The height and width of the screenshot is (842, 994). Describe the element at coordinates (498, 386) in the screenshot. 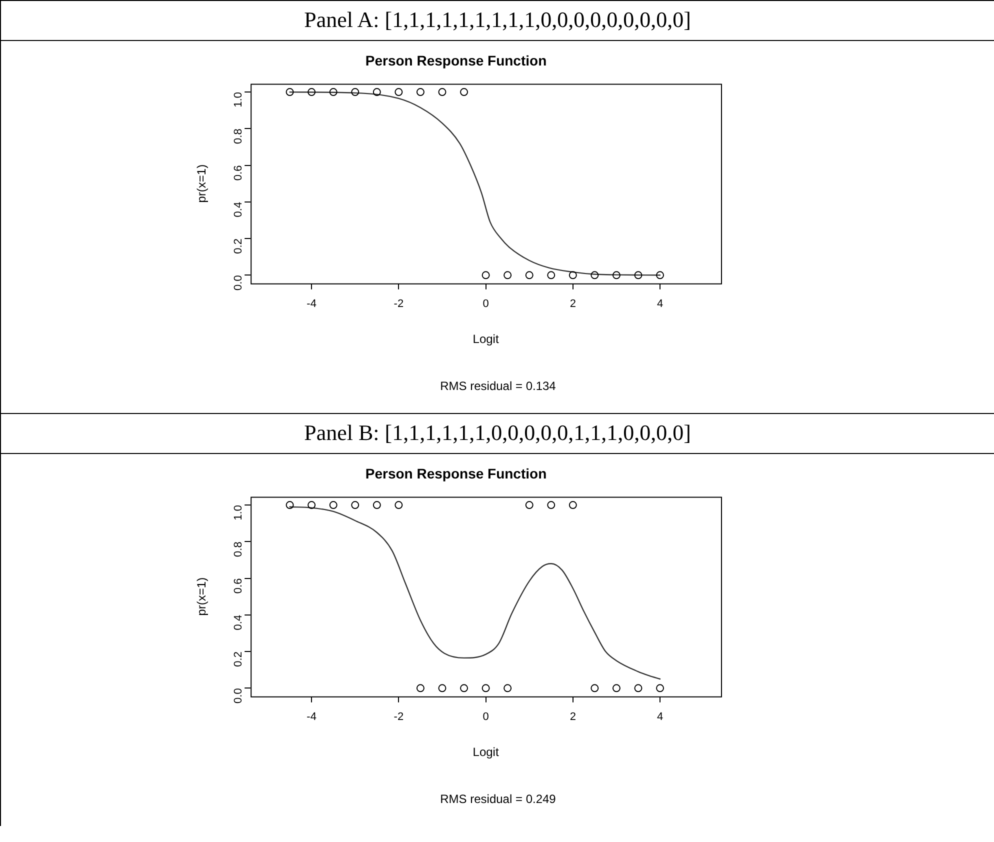

I see `text: RMS residual = 0.134` at that location.